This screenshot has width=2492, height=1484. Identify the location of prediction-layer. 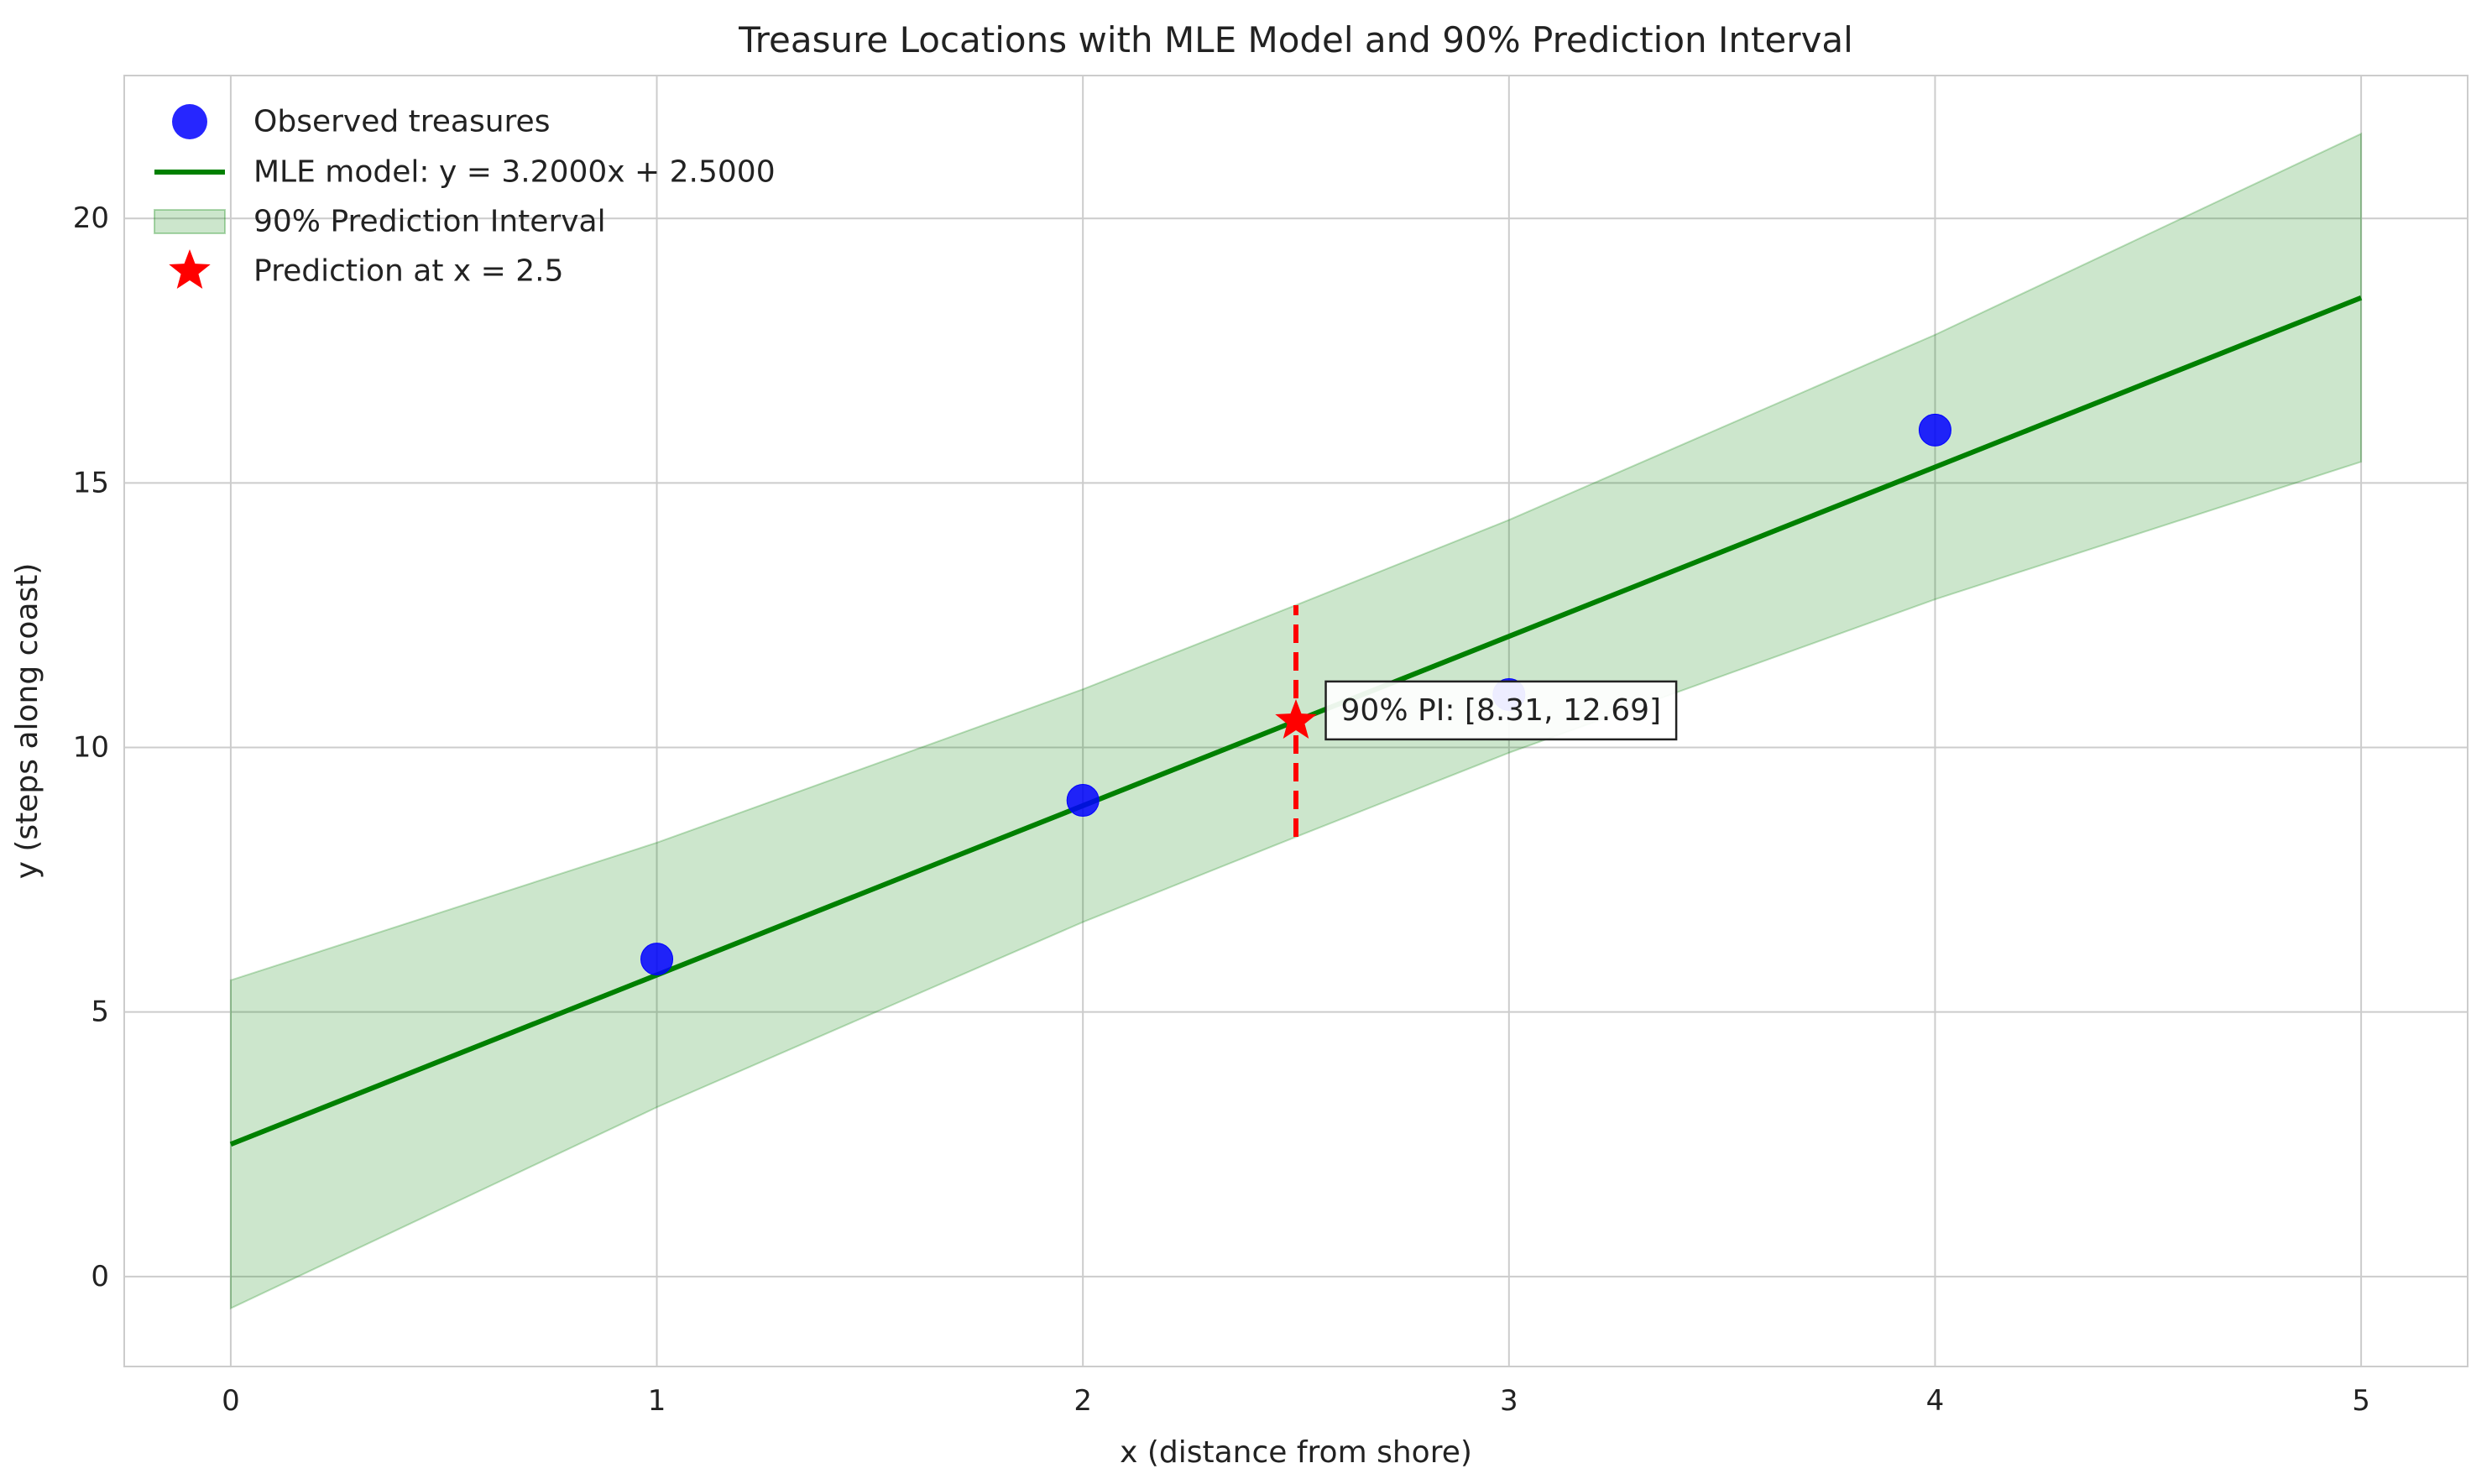
(1296, 721).